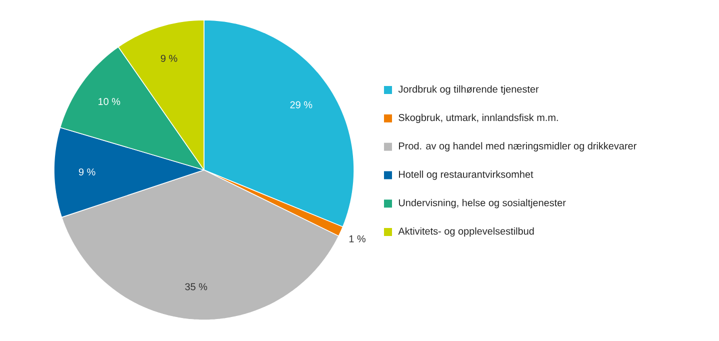 Image resolution: width=719 pixels, height=341 pixels. I want to click on legend-label: Jordbruk og tilhørende tjenester, so click(468, 90).